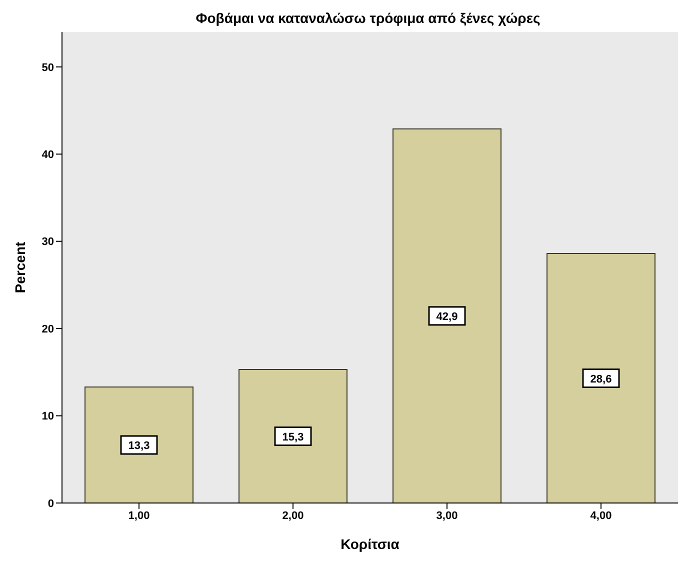 The width and height of the screenshot is (689, 561). Describe the element at coordinates (20, 267) in the screenshot. I see `y-axis-title: Percent` at that location.